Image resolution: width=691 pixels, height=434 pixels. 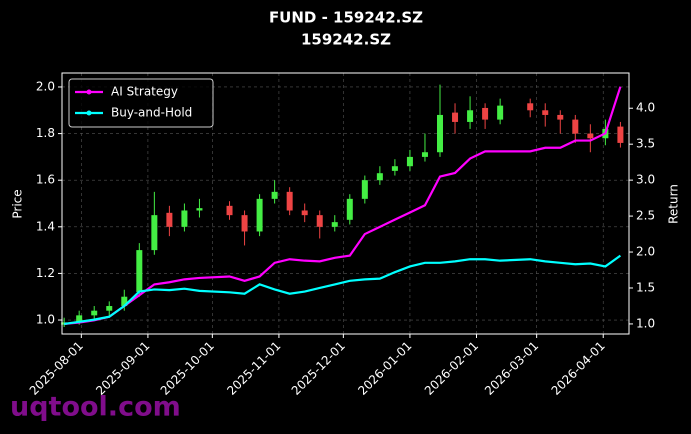 What do you see at coordinates (141, 103) in the screenshot?
I see `legend-box` at bounding box center [141, 103].